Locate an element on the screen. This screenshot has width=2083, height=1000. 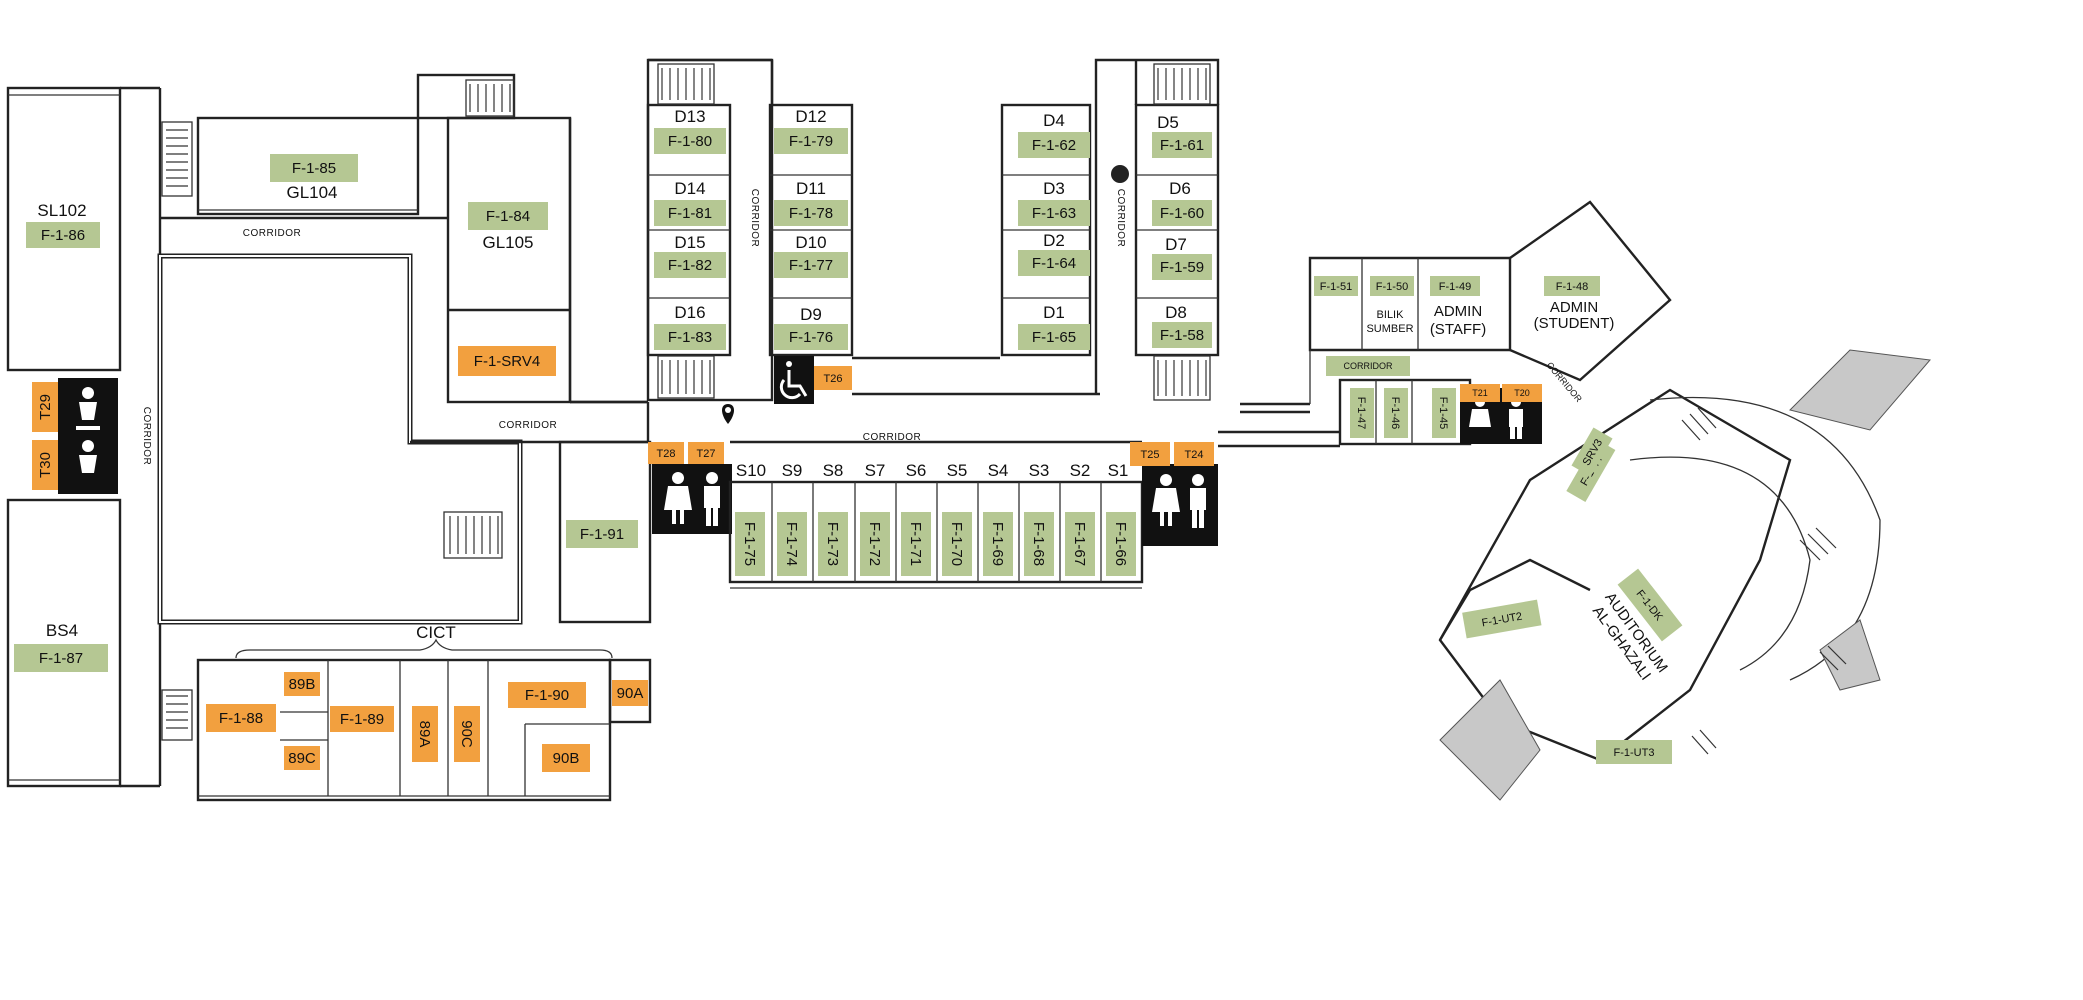
room-name-bs4: BS4 is located at coordinates (62, 630).